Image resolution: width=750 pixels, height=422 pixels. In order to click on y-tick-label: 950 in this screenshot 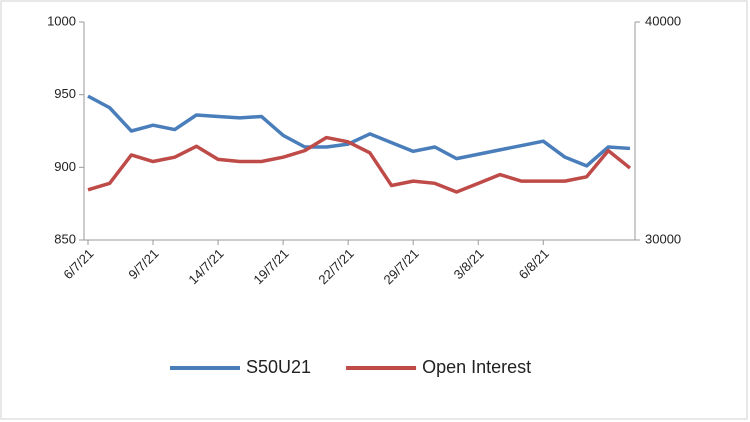, I will do `click(65, 93)`.